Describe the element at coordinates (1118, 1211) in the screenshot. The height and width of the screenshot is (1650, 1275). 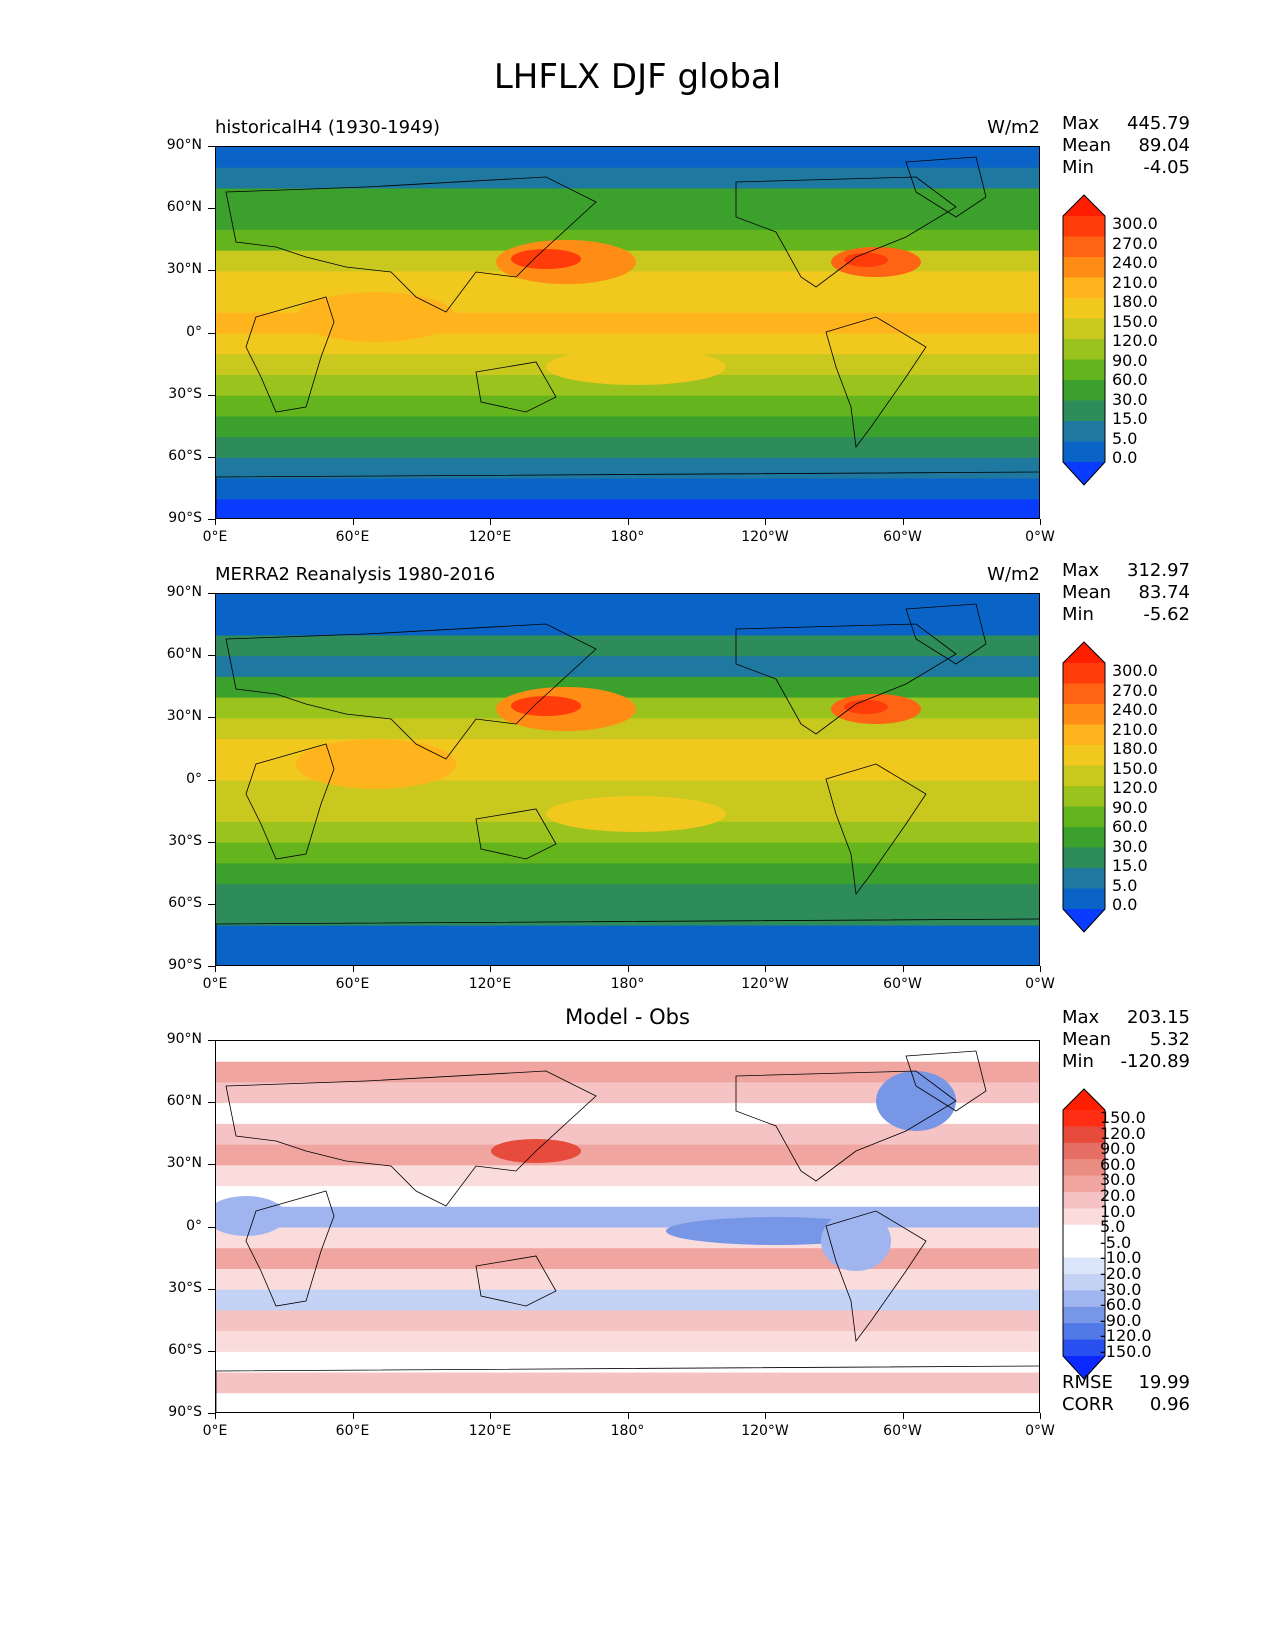
I see `colorbar-tick-label: 10.0` at that location.